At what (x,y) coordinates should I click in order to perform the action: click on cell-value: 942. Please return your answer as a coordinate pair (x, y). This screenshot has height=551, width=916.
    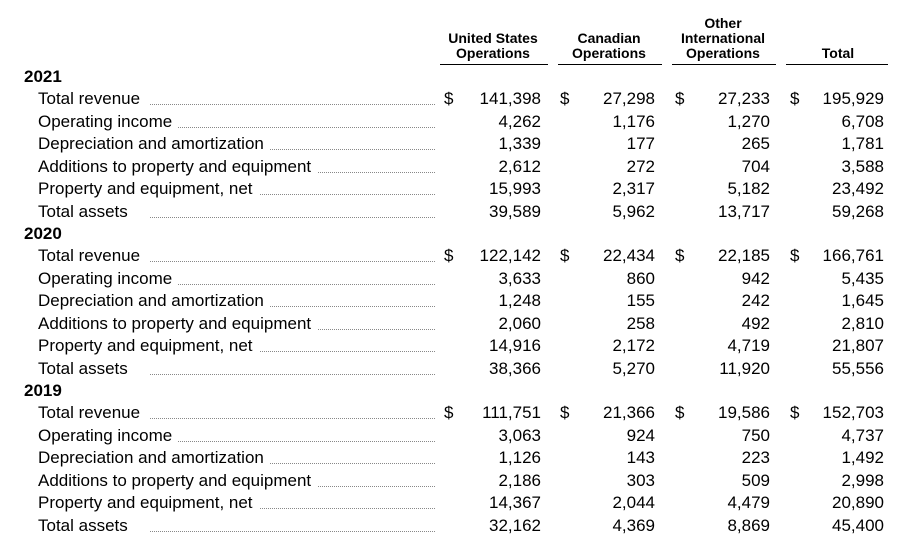
    Looking at the image, I should click on (755, 278).